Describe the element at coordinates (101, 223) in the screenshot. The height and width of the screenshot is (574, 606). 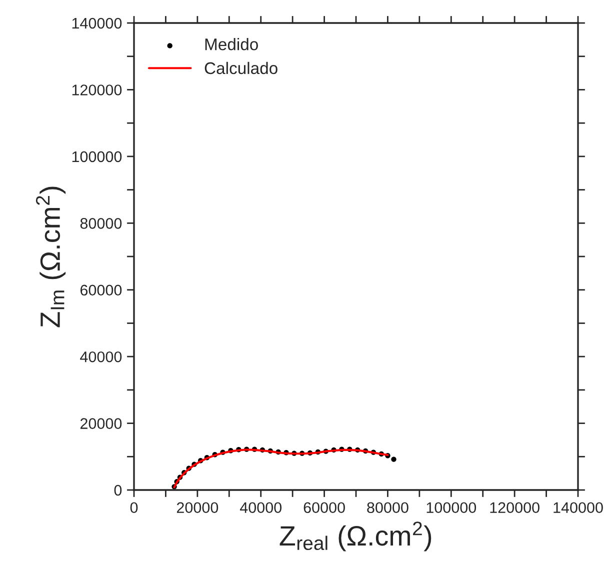
I see `y-tick-label: 80000` at that location.